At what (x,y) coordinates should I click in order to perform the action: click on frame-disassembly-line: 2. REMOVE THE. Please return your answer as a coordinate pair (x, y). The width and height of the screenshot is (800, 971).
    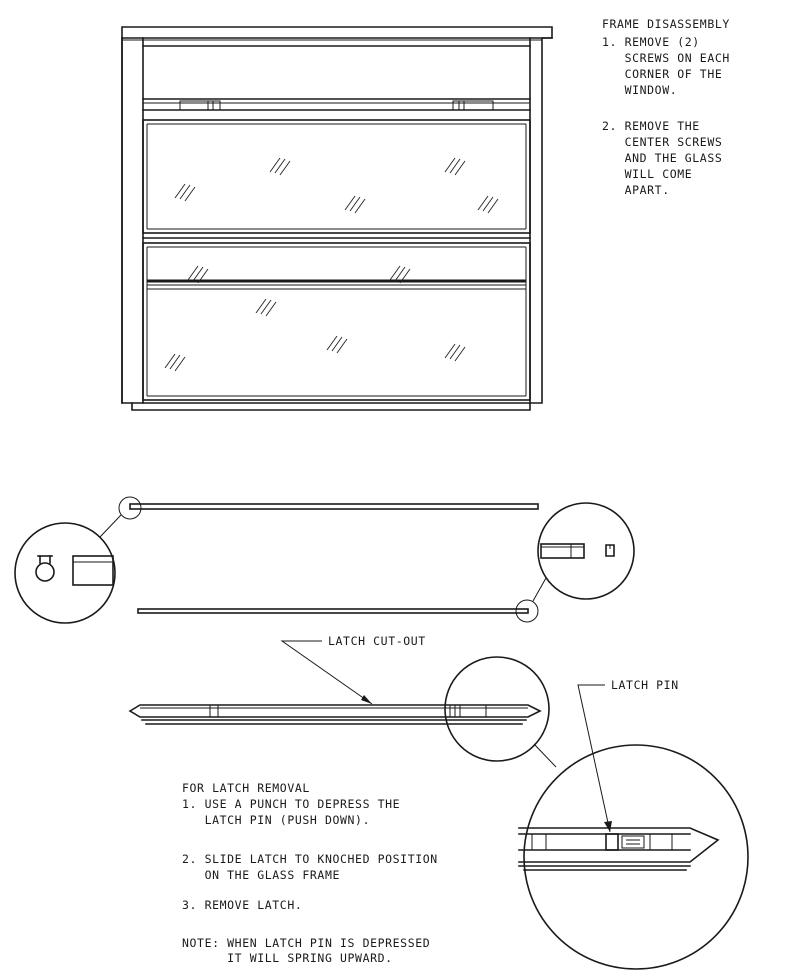
    Looking at the image, I should click on (651, 126).